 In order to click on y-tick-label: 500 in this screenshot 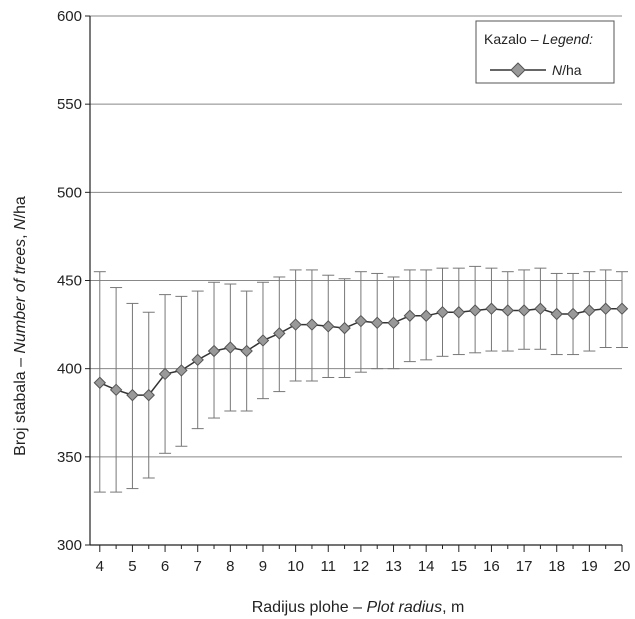, I will do `click(69, 192)`.